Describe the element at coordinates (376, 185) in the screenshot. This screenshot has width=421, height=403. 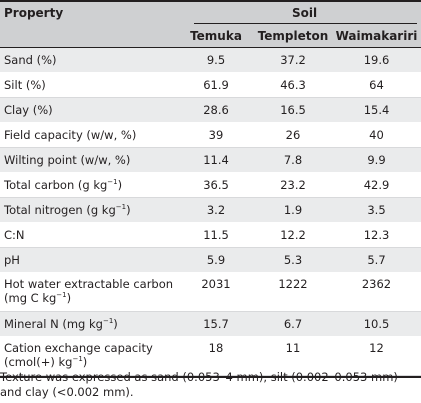
I see `cell-value: 42.9` at that location.